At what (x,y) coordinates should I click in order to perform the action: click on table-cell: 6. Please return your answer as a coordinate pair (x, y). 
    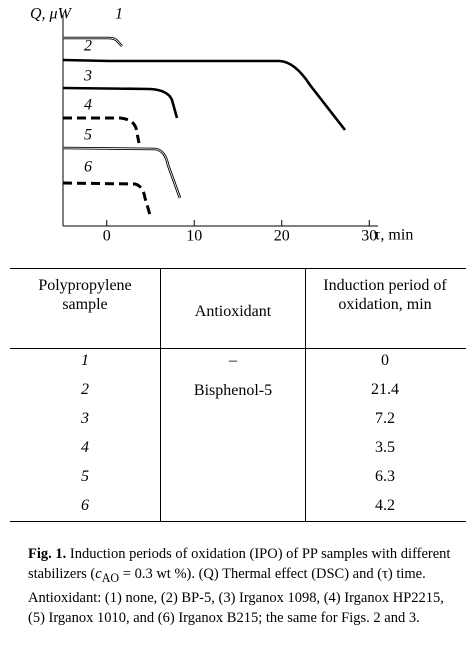
    Looking at the image, I should click on (85, 505).